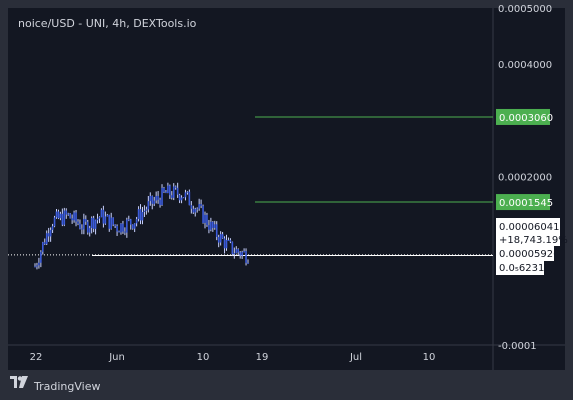 Image resolution: width=573 pixels, height=400 pixels. What do you see at coordinates (526, 203) in the screenshot?
I see `price-label-0001545: 0.0001545` at bounding box center [526, 203].